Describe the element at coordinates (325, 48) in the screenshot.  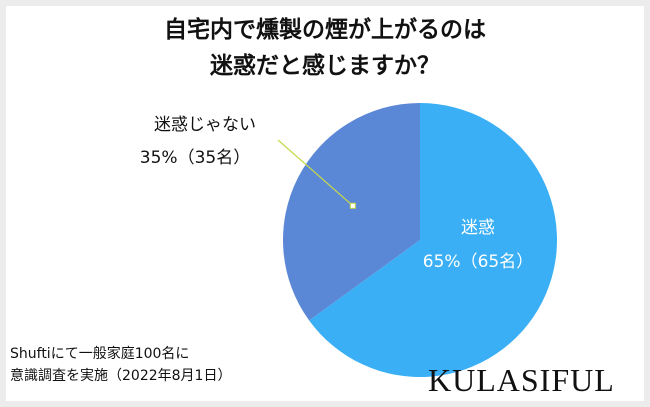
I see `chart-title: 自宅内で燻製の煙が上がるのは 迷惑だと感じますか？` at that location.